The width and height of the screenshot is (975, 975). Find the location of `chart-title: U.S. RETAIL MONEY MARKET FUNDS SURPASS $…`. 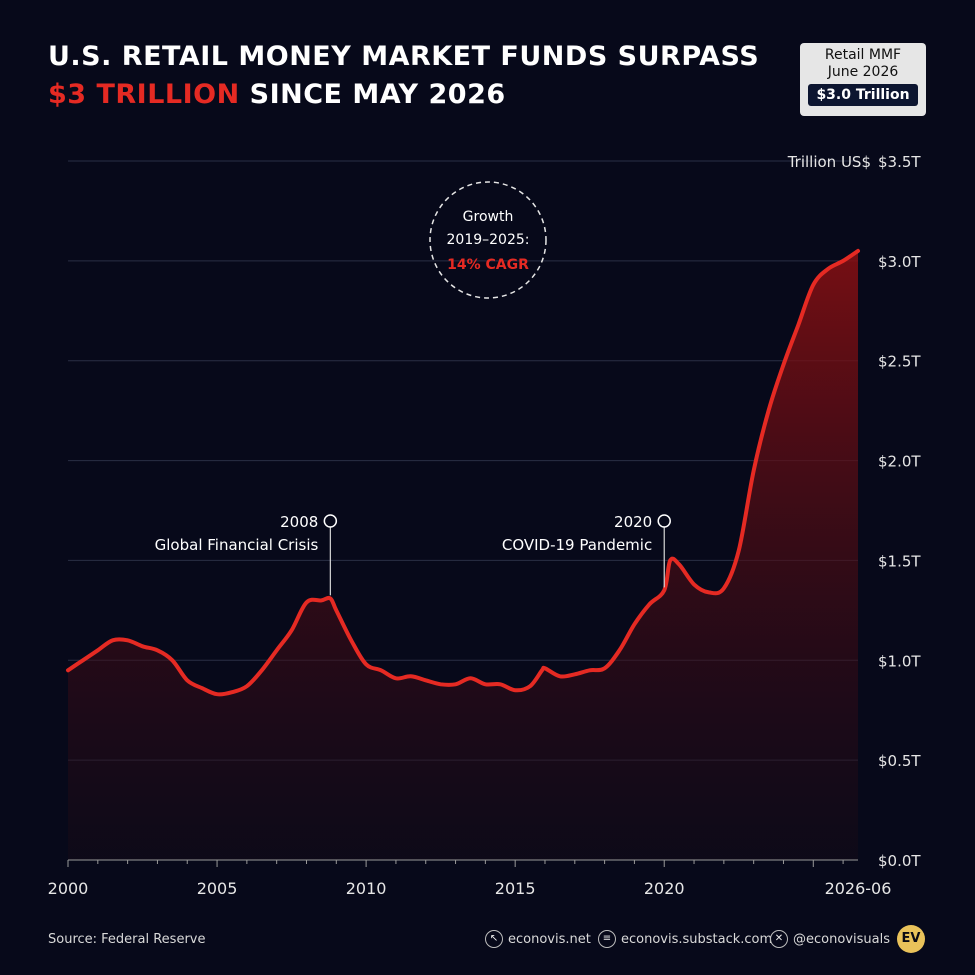

chart-title: U.S. RETAIL MONEY MARKET FUNDS SURPASS $… is located at coordinates (403, 76).